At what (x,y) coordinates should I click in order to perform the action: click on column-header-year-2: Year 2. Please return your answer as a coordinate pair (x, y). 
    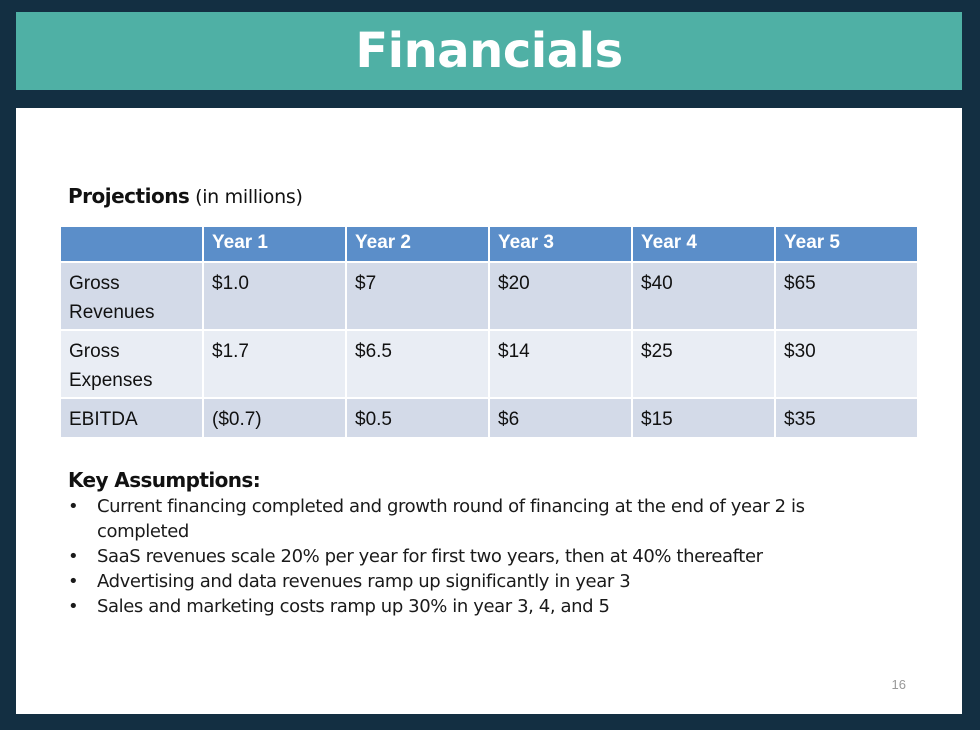
    Looking at the image, I should click on (417, 244).